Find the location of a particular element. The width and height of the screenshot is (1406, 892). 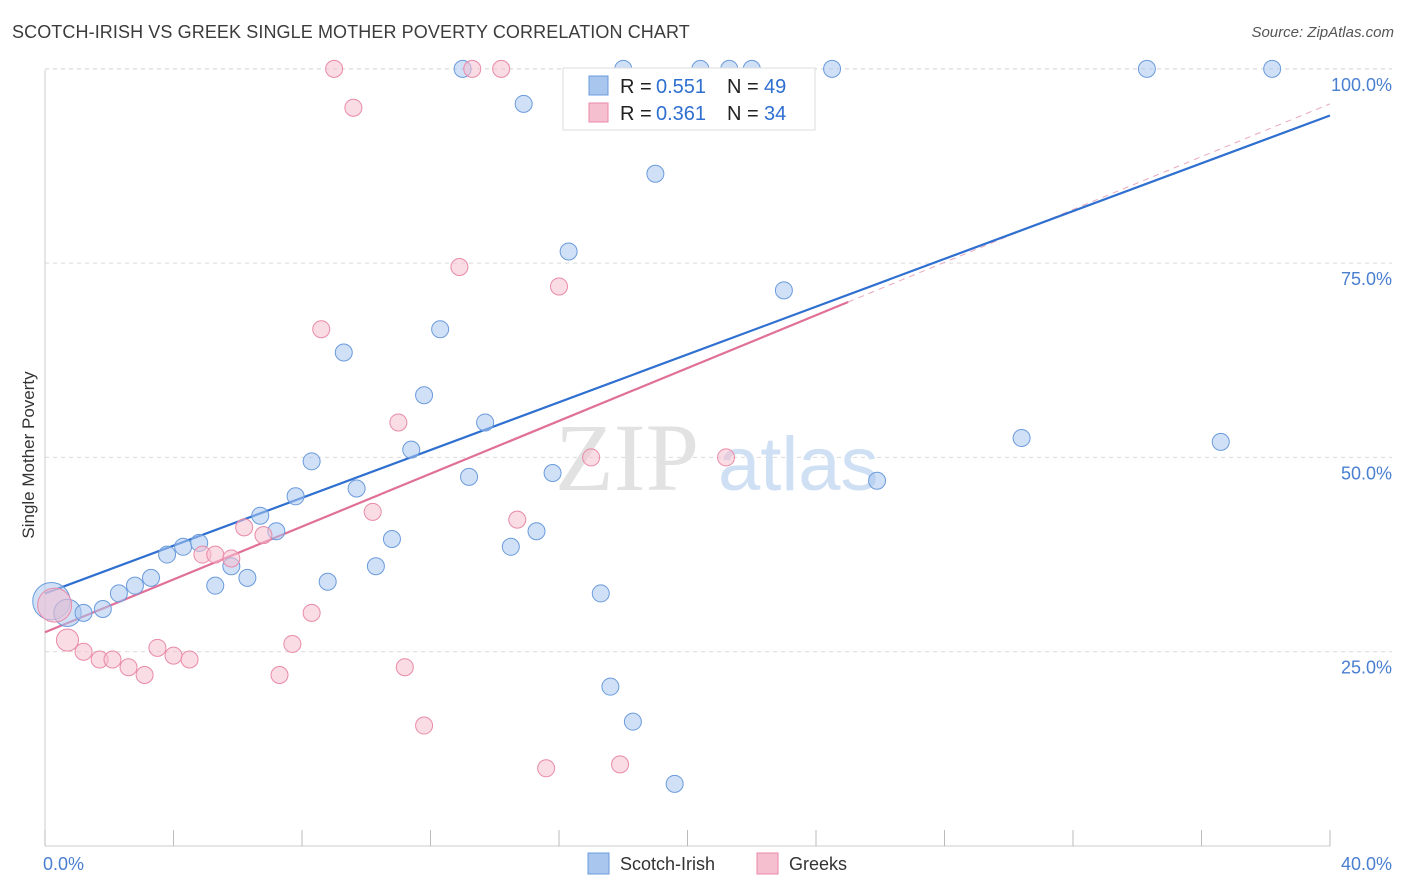

watermark-zip: ZIP is located at coordinates (627, 457).